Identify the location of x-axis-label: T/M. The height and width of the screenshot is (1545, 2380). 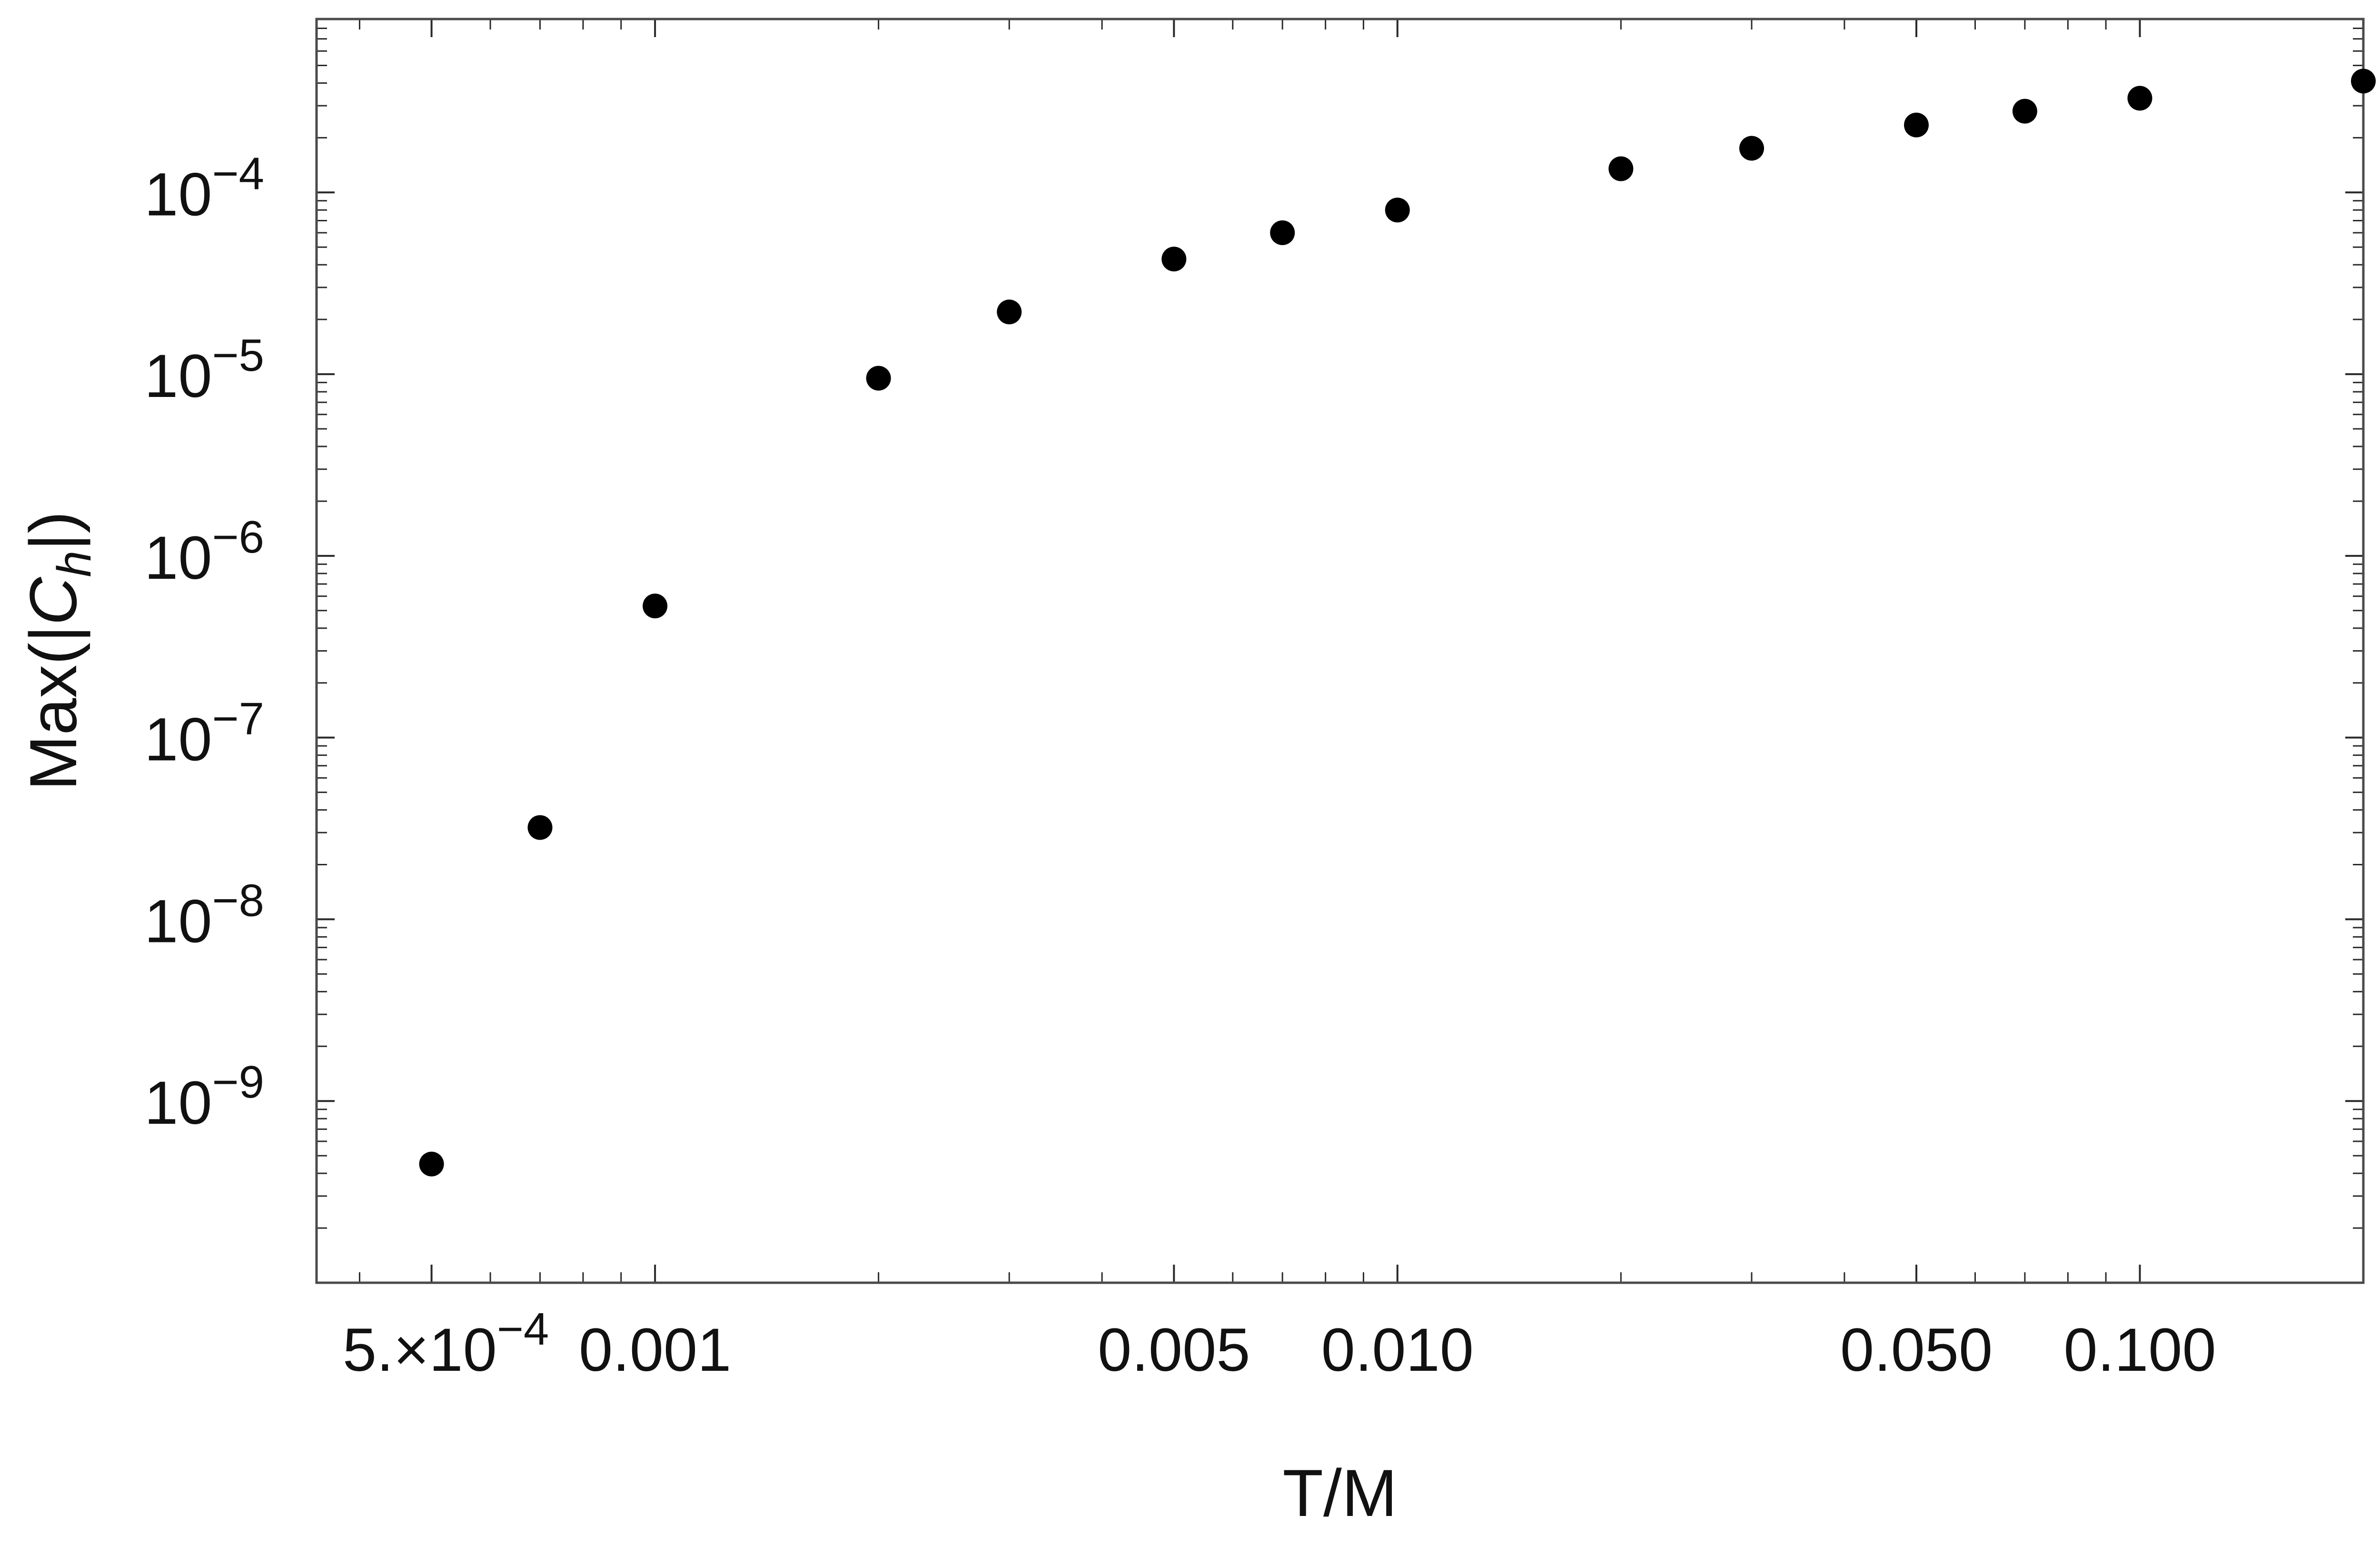
(1339, 1493).